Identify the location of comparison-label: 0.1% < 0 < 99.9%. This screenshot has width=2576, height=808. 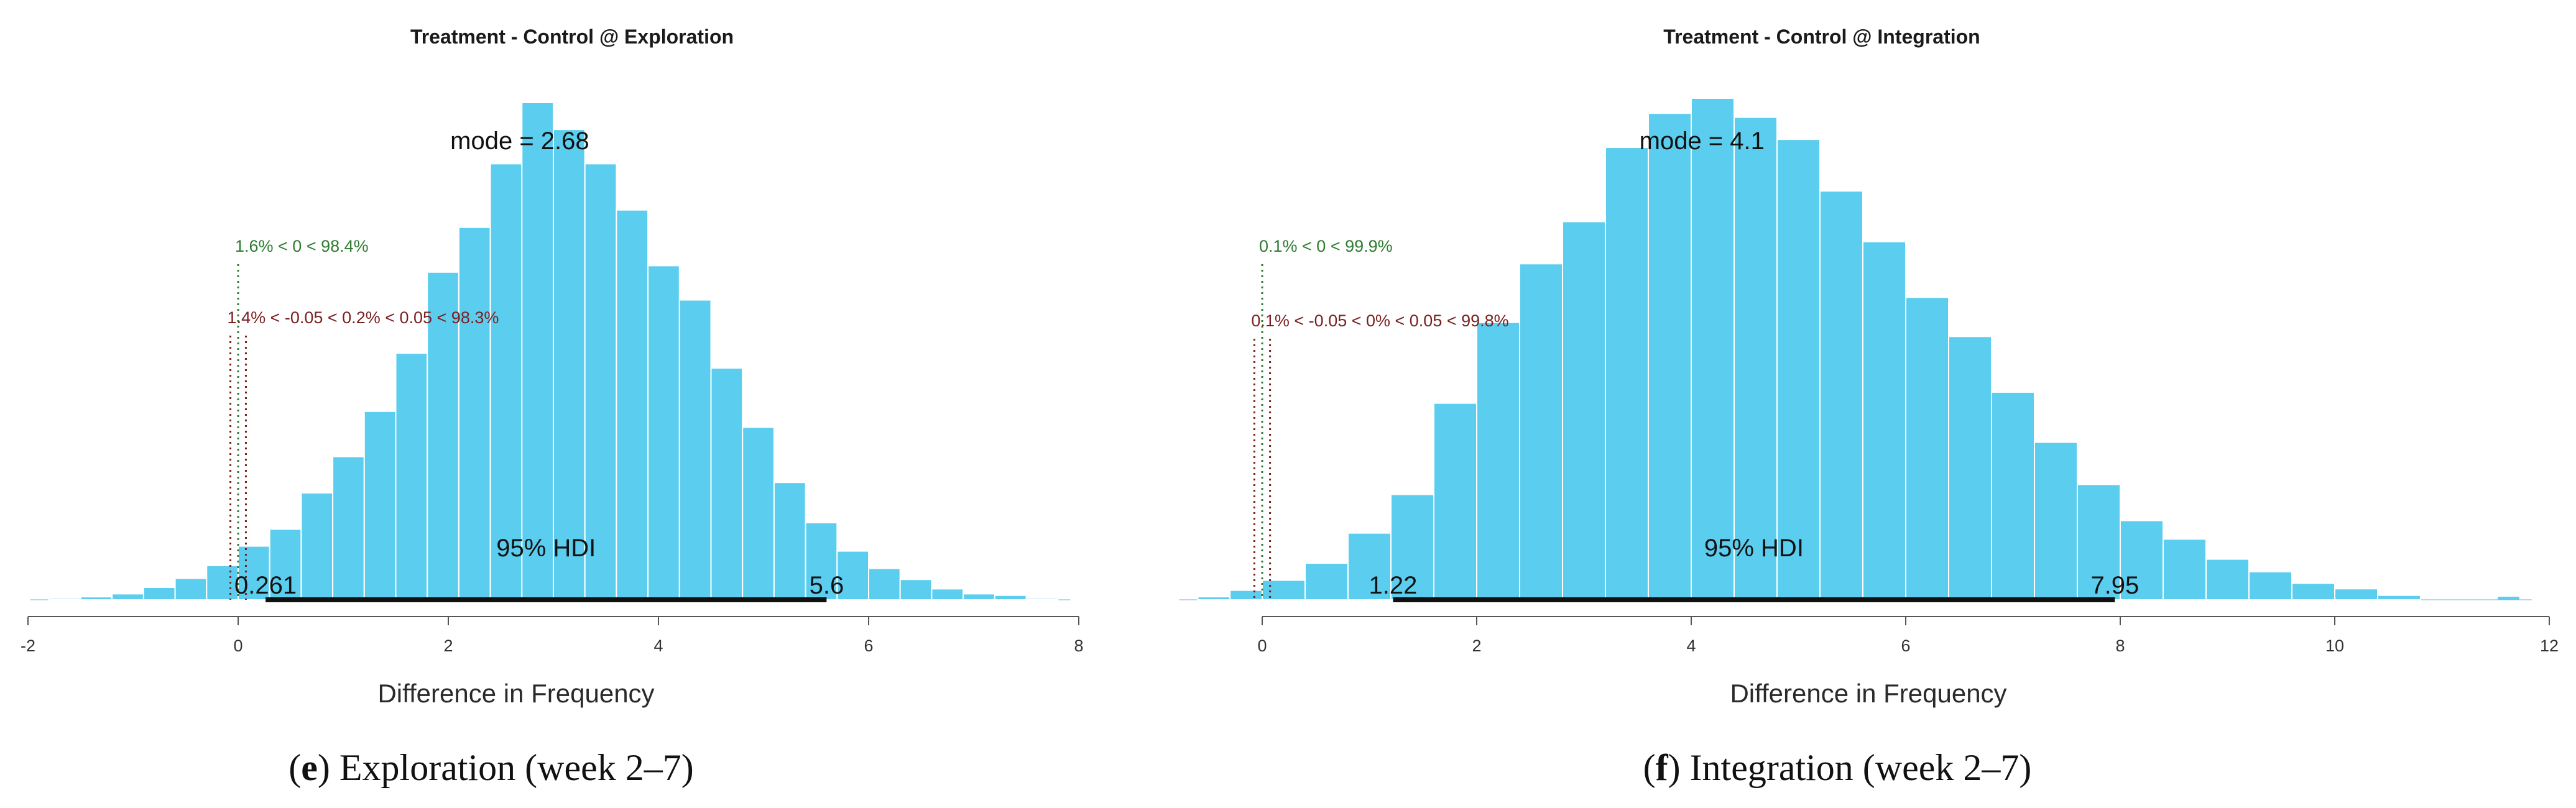
(1326, 246).